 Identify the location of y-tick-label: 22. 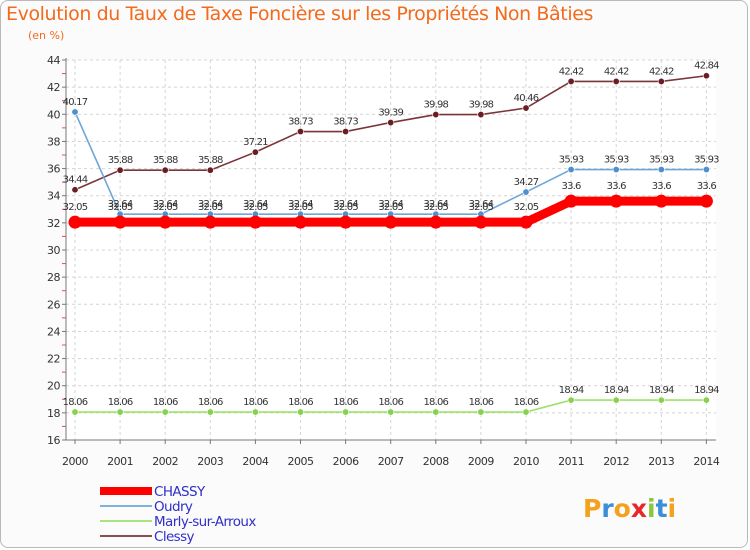
(53, 359).